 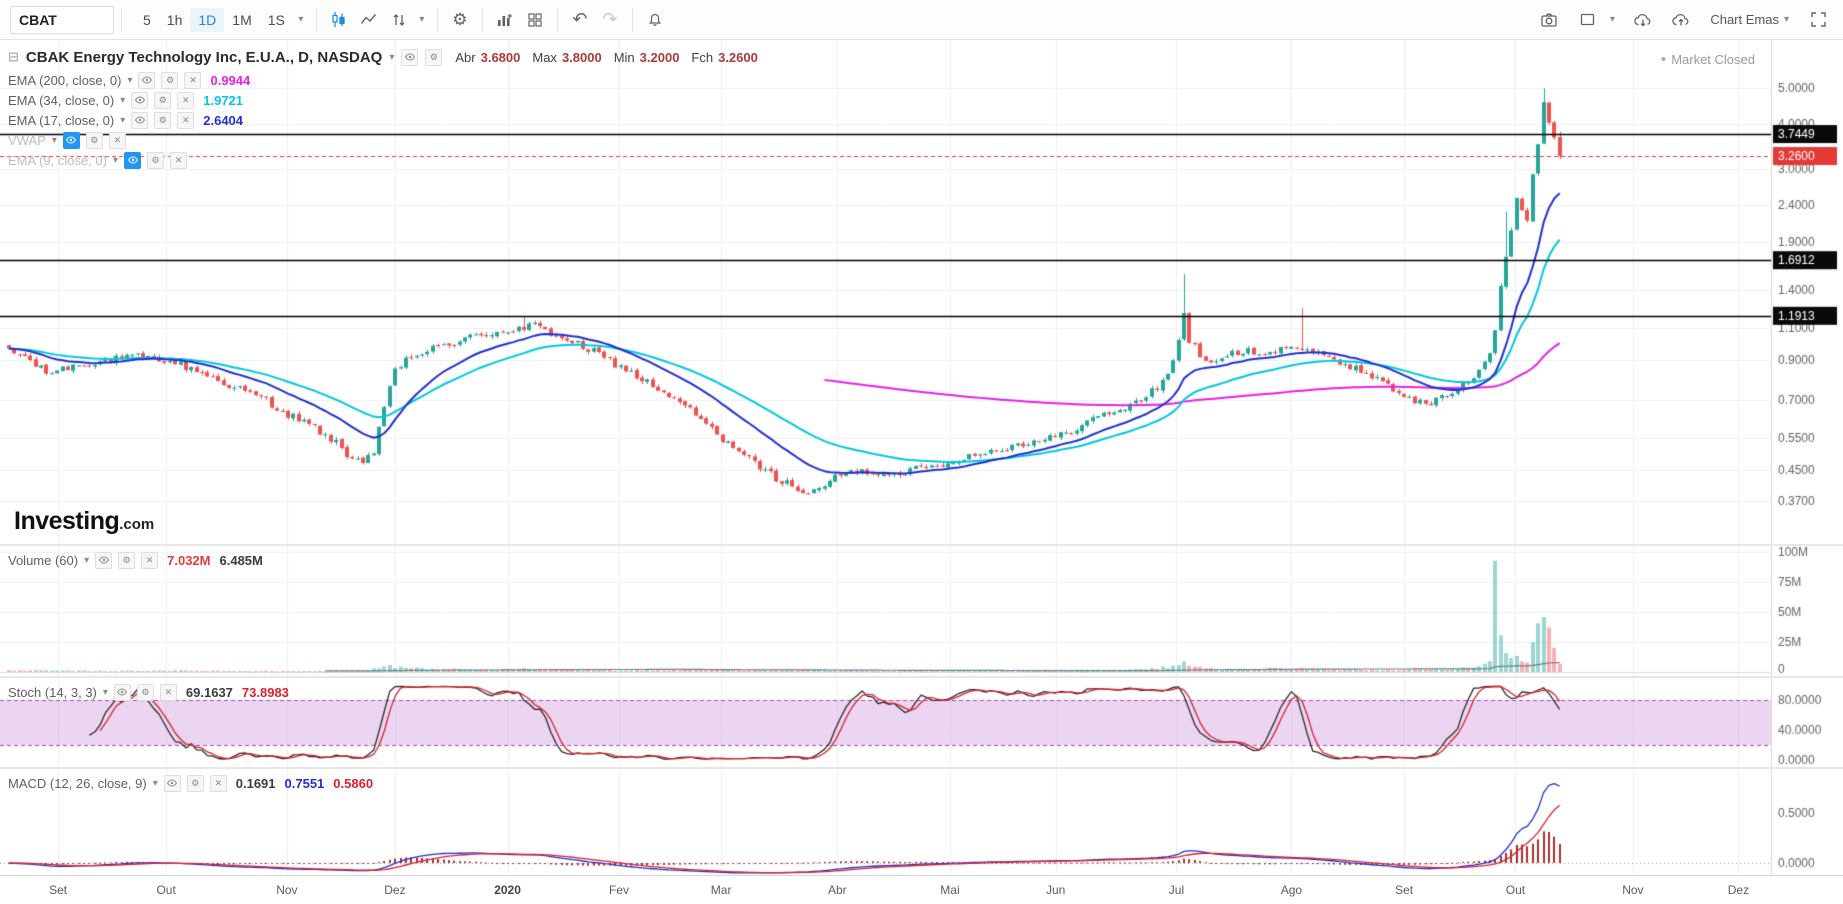 What do you see at coordinates (655, 20) in the screenshot?
I see `alert-bell-icon` at bounding box center [655, 20].